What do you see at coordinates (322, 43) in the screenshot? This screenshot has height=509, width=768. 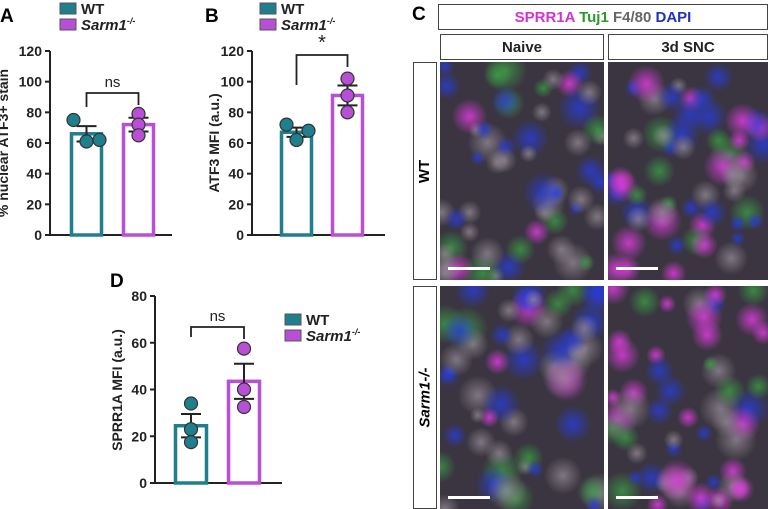 I see `significance-label: *` at bounding box center [322, 43].